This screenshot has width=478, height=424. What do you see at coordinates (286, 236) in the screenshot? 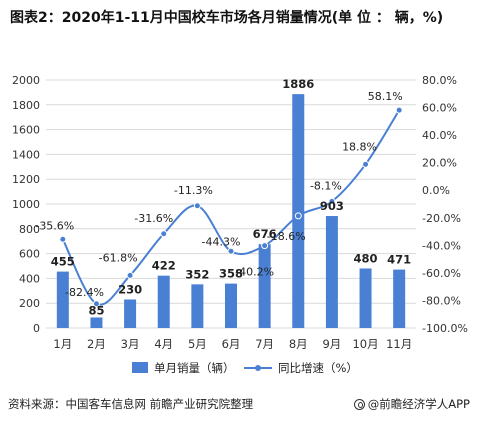
I see `line-value-label: -18.6%` at bounding box center [286, 236].